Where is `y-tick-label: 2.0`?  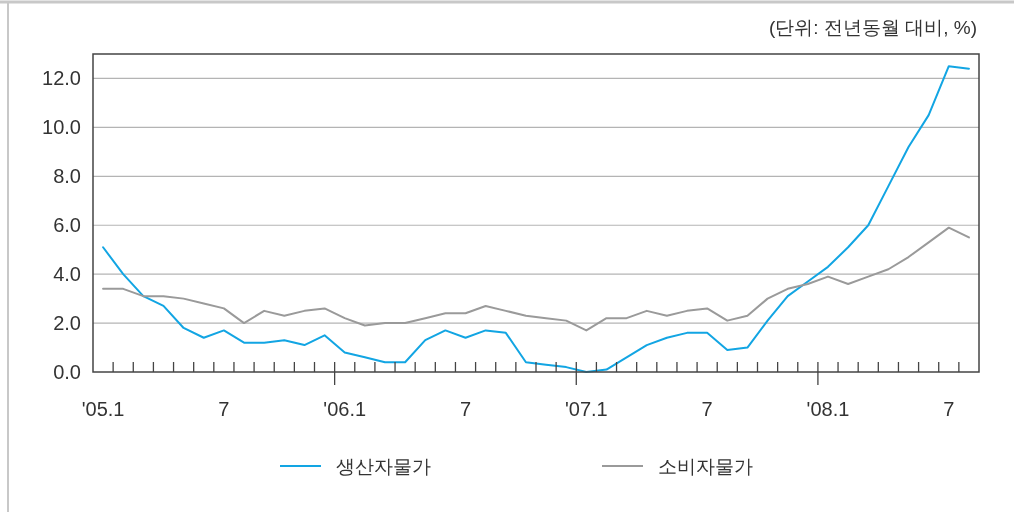
y-tick-label: 2.0 is located at coordinates (67, 323).